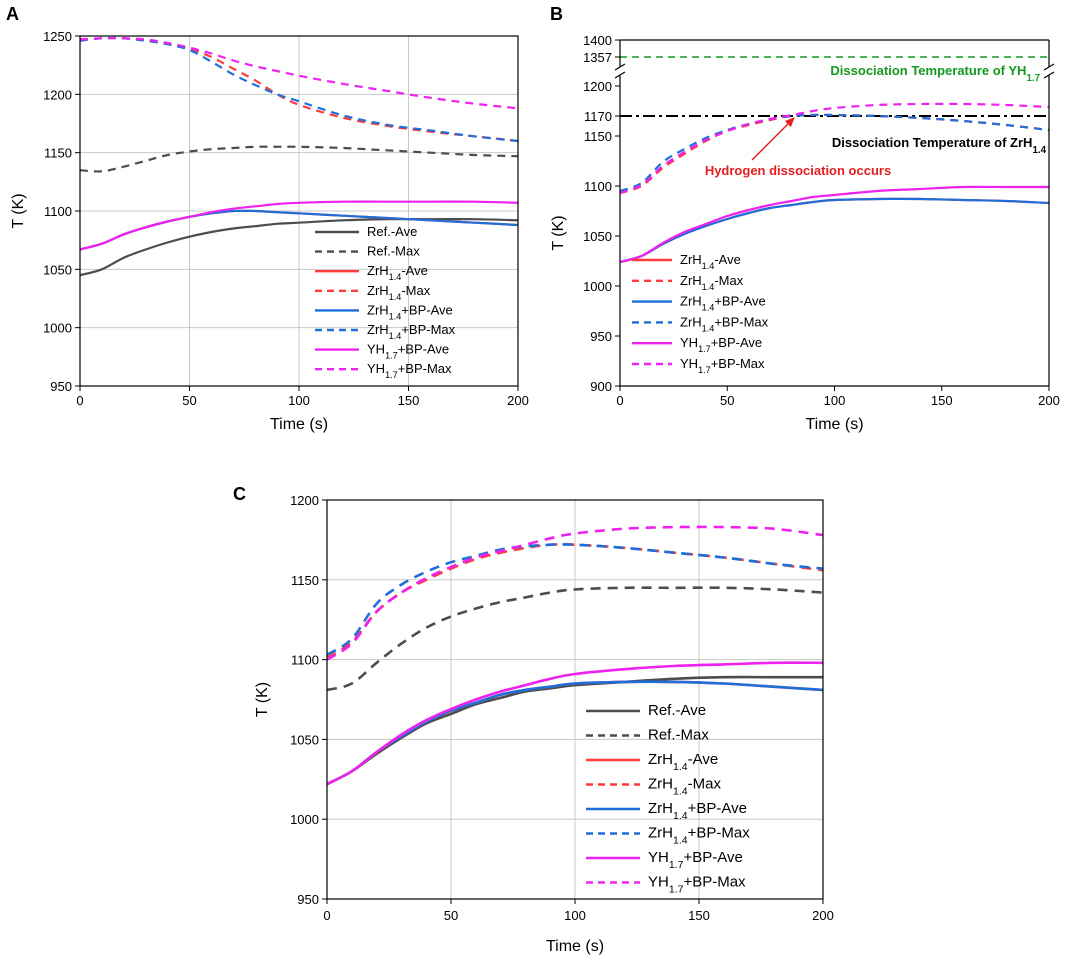 The image size is (1065, 965). Describe the element at coordinates (835, 400) in the screenshot. I see `x-tick-label: 100` at that location.